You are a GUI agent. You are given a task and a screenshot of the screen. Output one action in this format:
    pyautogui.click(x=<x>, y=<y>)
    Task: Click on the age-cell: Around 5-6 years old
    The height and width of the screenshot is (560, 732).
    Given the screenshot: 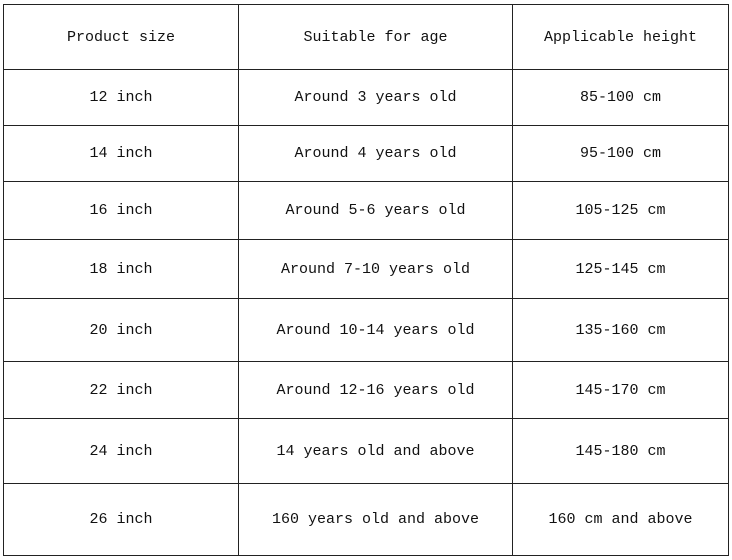 What is the action you would take?
    pyautogui.click(x=375, y=210)
    